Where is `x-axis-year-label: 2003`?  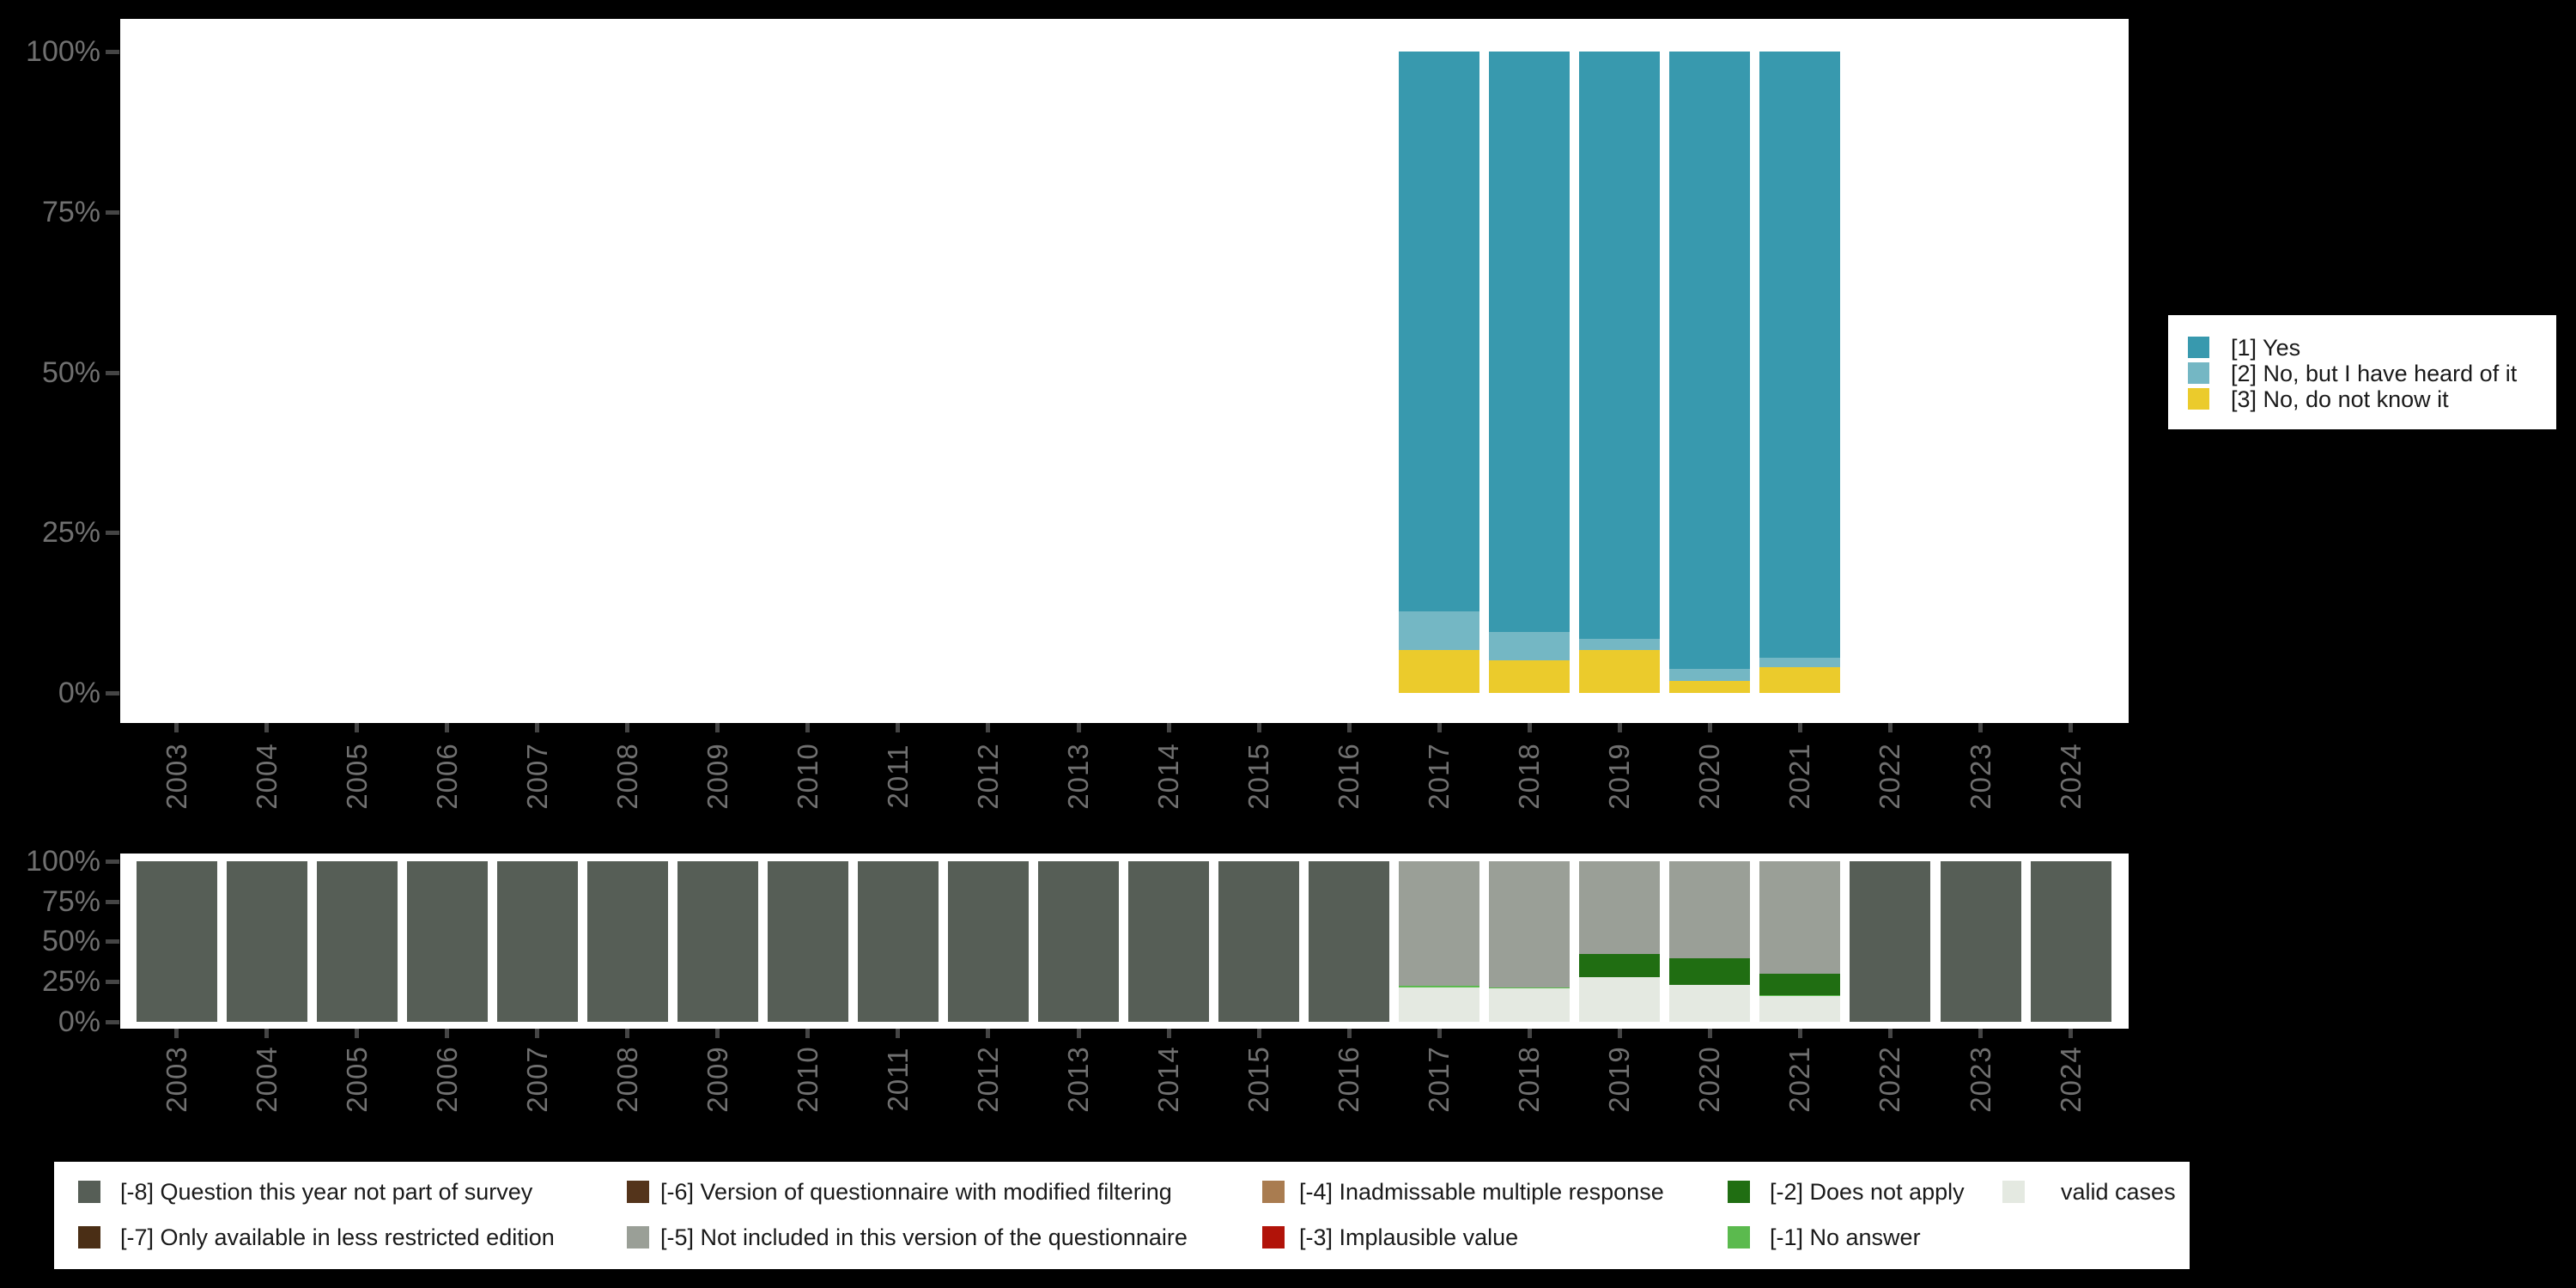
x-axis-year-label: 2003 is located at coordinates (176, 1079).